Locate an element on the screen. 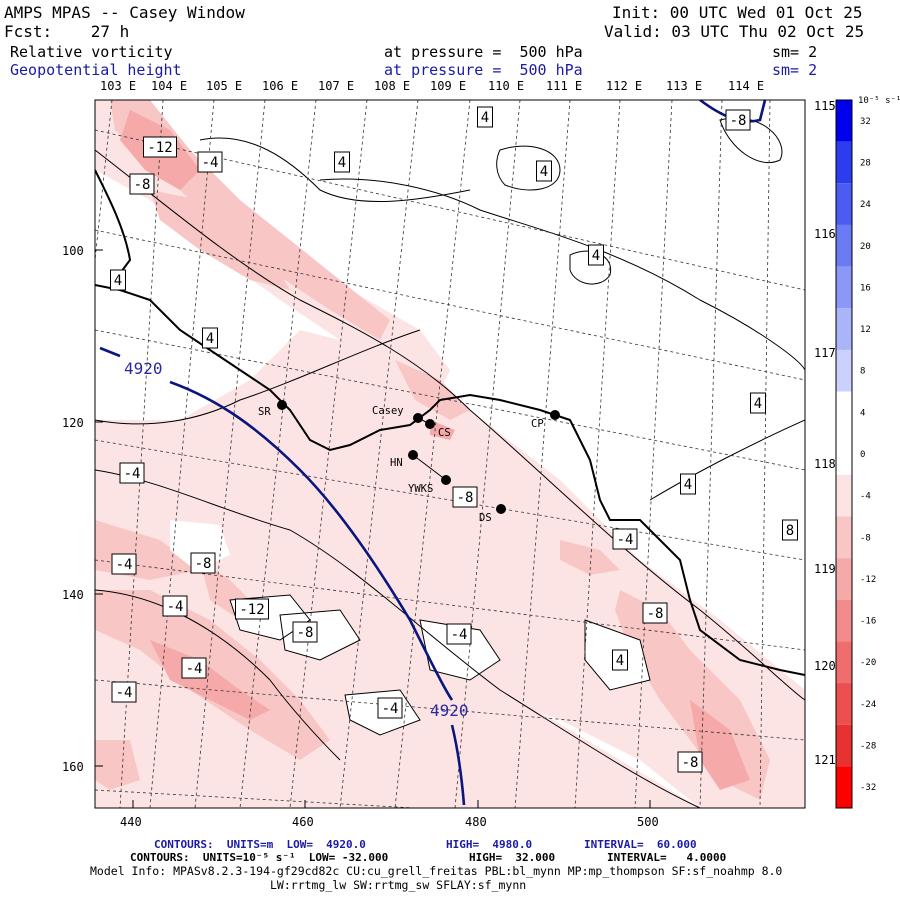 This screenshot has height=900, width=900. height-label-4920-south: 4920 is located at coordinates (449, 710).